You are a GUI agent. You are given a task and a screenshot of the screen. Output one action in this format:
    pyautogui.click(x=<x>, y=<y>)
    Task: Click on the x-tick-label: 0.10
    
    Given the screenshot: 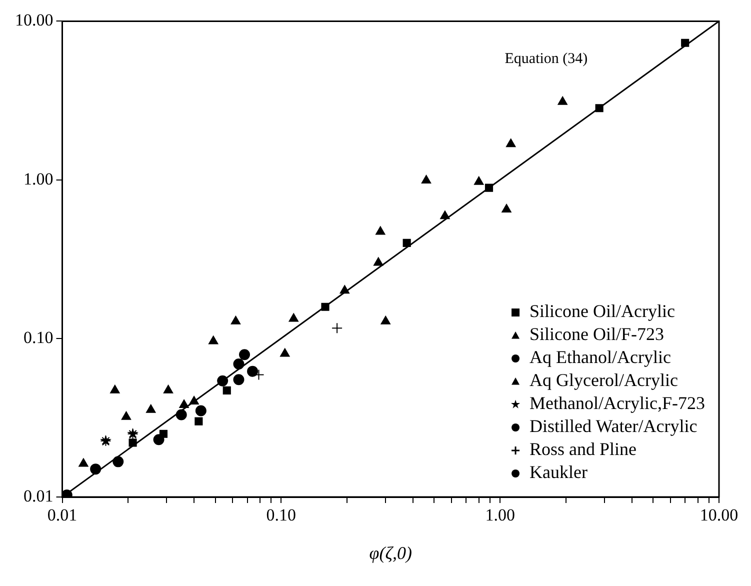 What is the action you would take?
    pyautogui.click(x=281, y=515)
    